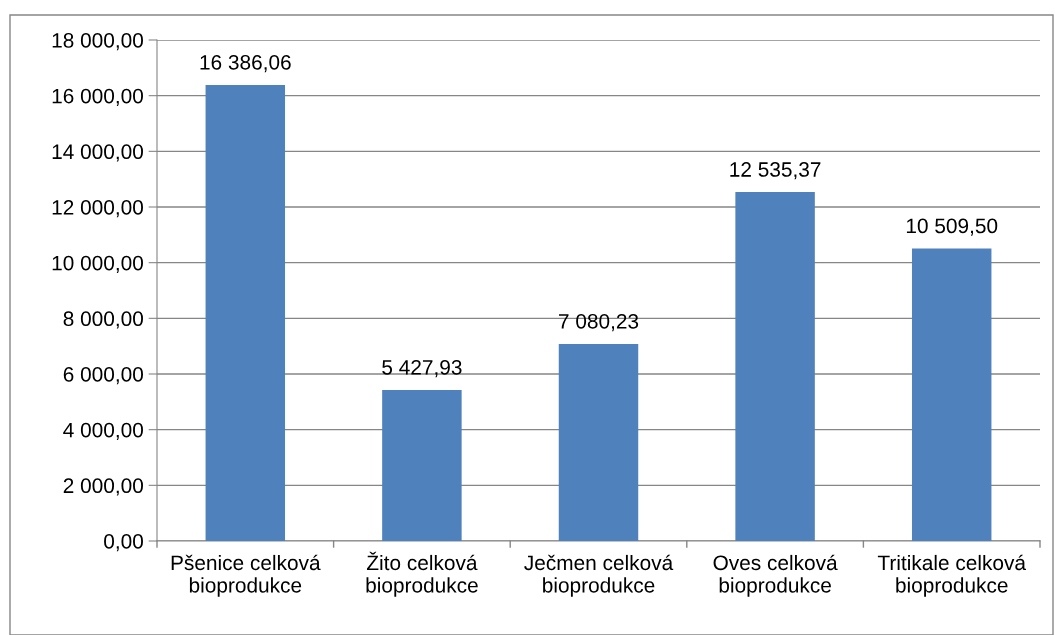 This screenshot has height=635, width=1055. I want to click on x-tick-label: Ječmen celková bioprodukce, so click(599, 575).